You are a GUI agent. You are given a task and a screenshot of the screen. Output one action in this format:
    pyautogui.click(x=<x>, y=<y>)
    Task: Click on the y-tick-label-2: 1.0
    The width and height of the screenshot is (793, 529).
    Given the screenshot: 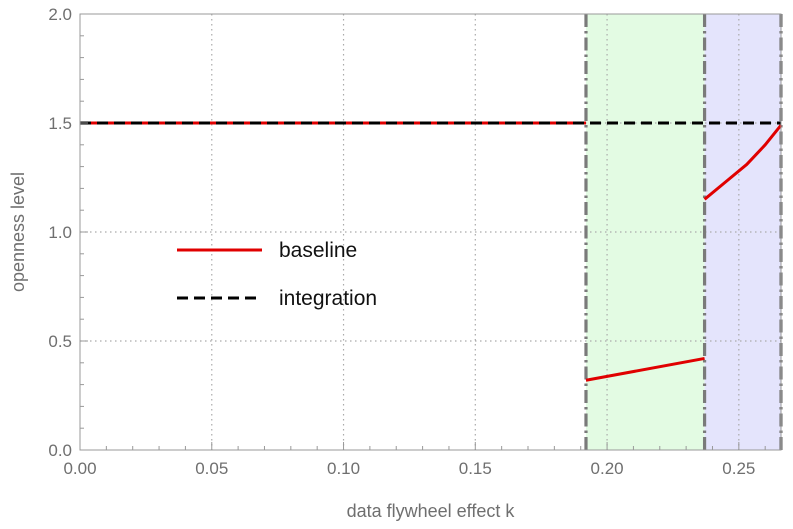 What is the action you would take?
    pyautogui.click(x=60, y=232)
    